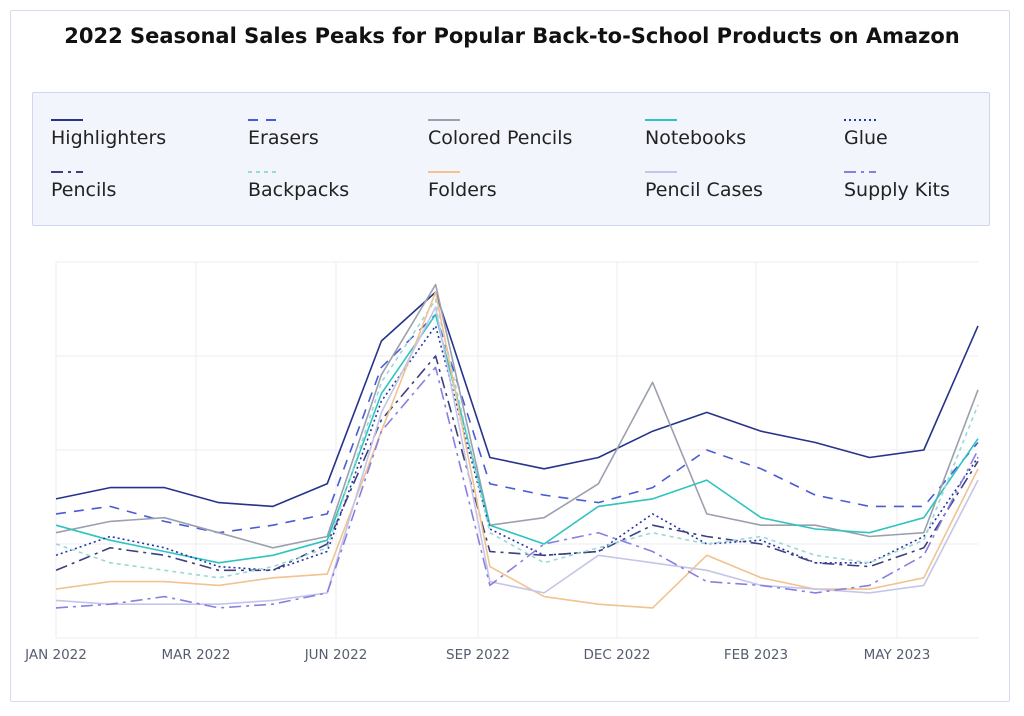  I want to click on legend-label: Notebooks, so click(696, 138).